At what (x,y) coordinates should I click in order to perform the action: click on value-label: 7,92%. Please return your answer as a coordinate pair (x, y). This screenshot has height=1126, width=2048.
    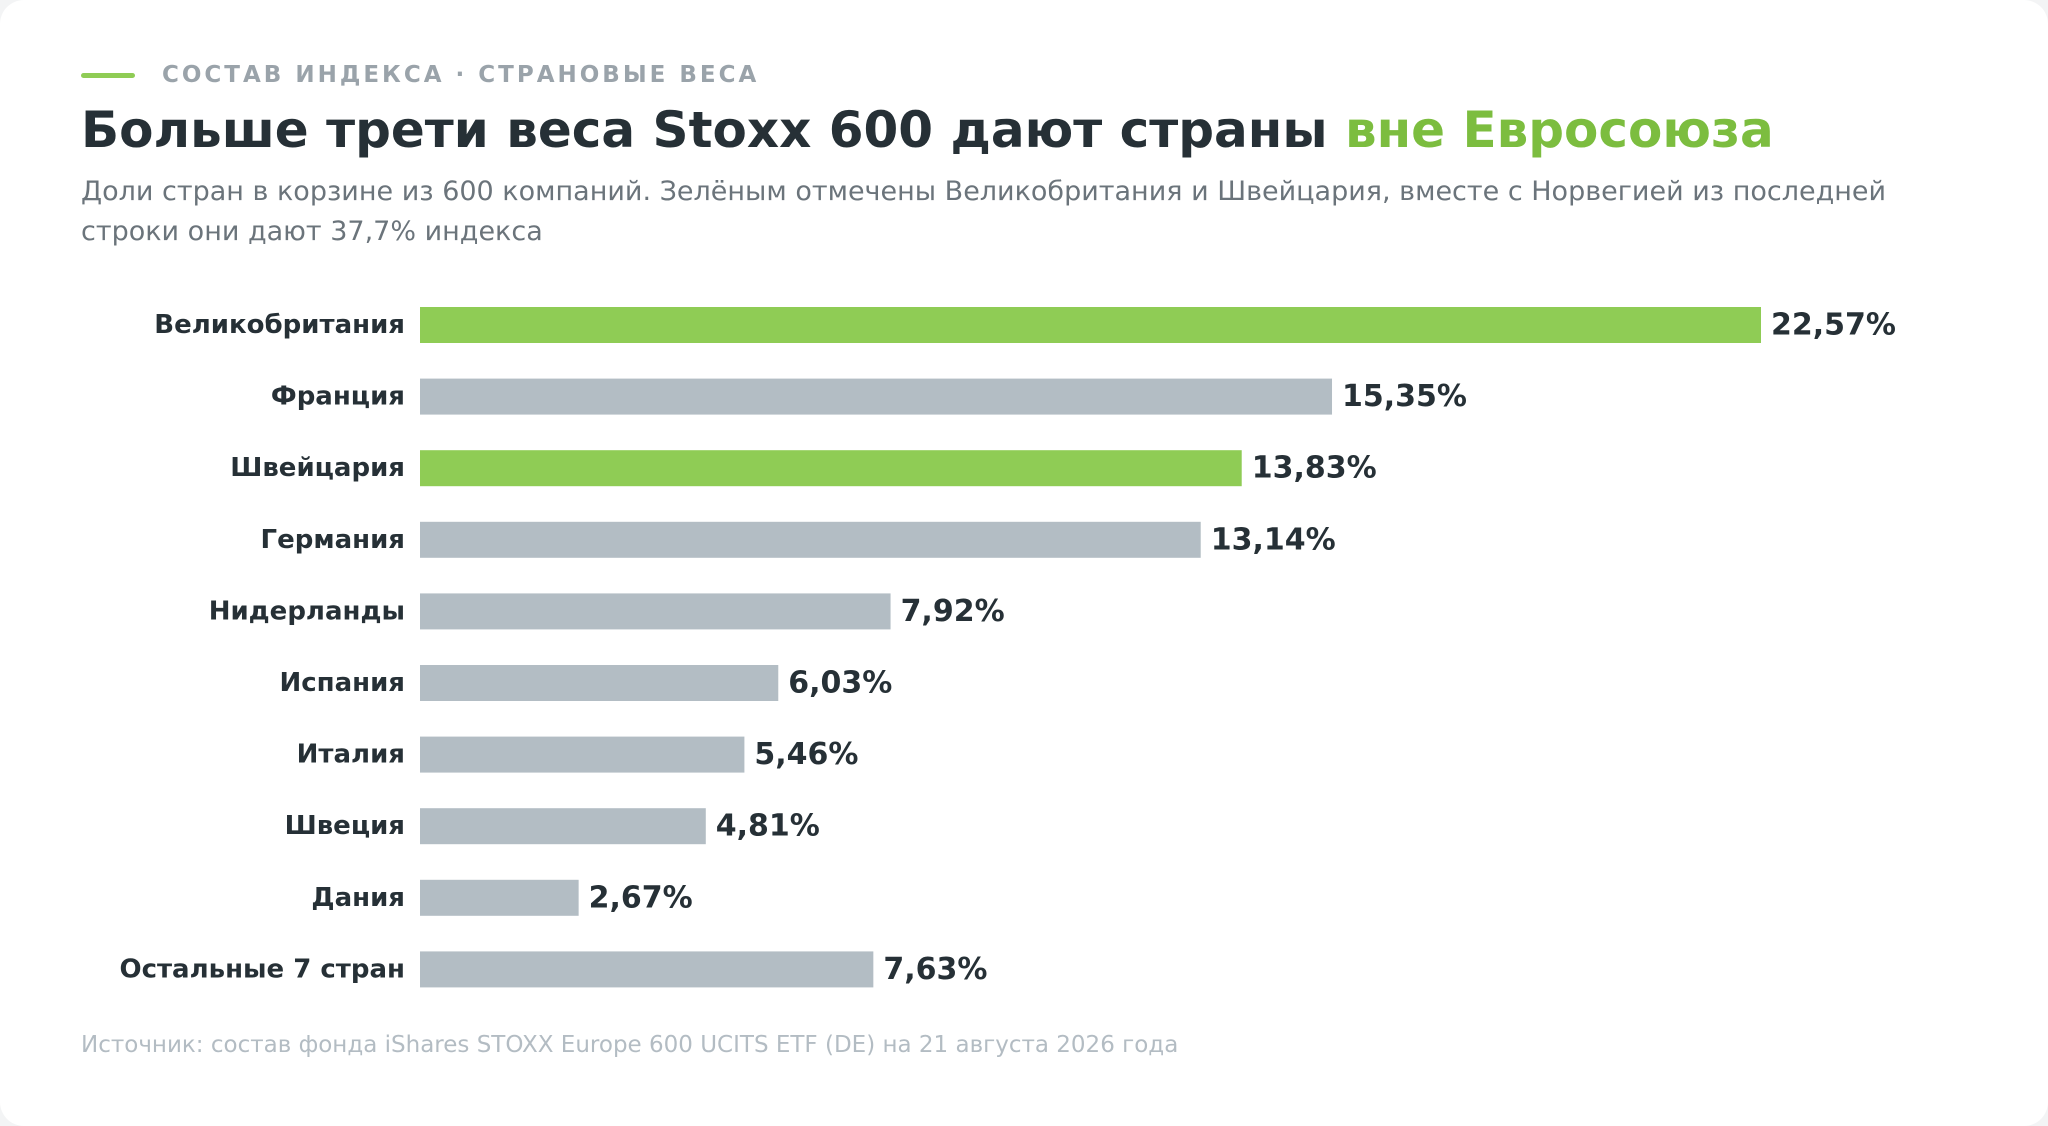
    Looking at the image, I should click on (953, 611).